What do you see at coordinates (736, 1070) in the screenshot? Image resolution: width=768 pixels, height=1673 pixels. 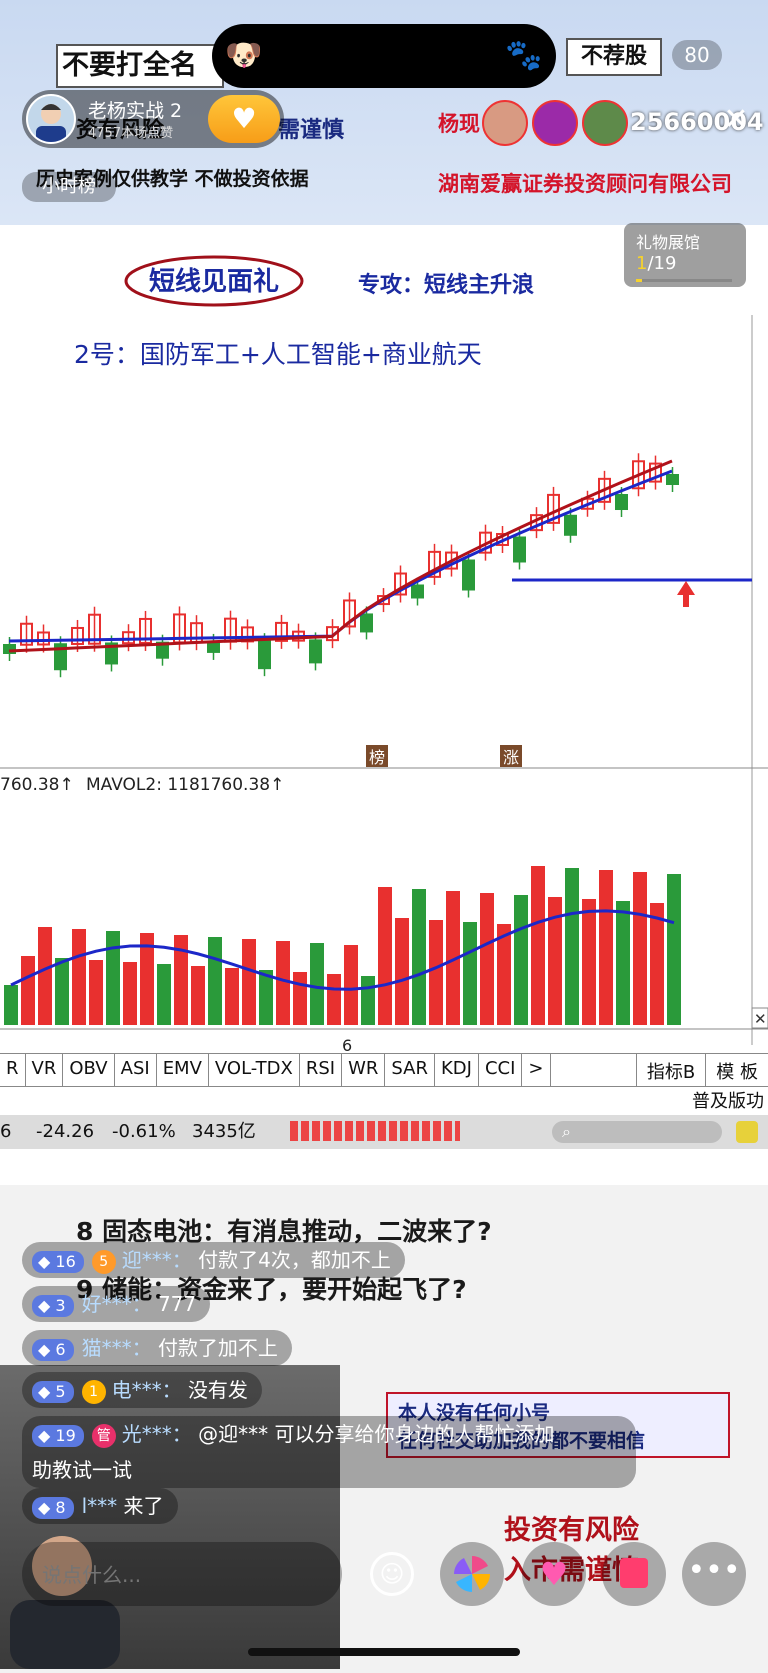 I see `template-tab: 模 板` at bounding box center [736, 1070].